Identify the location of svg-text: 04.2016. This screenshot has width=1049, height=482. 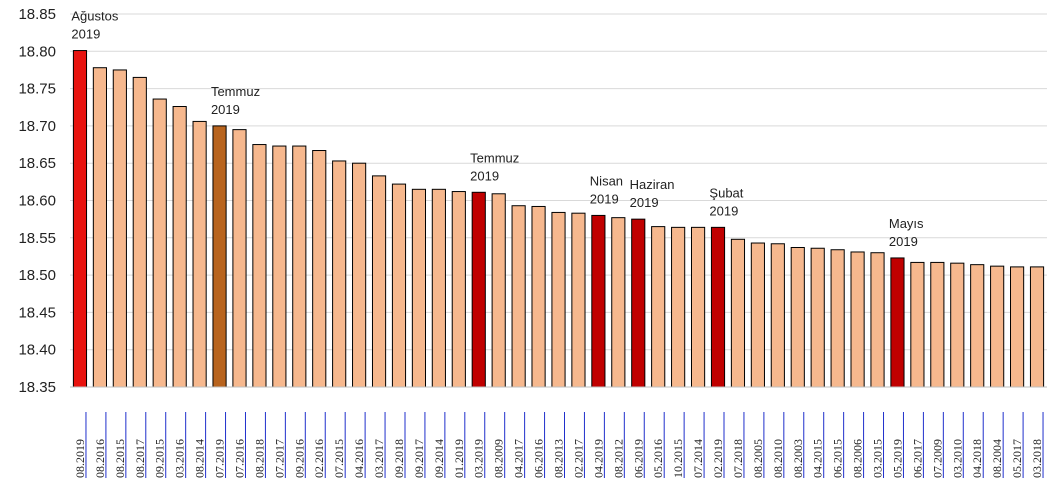
(359, 458).